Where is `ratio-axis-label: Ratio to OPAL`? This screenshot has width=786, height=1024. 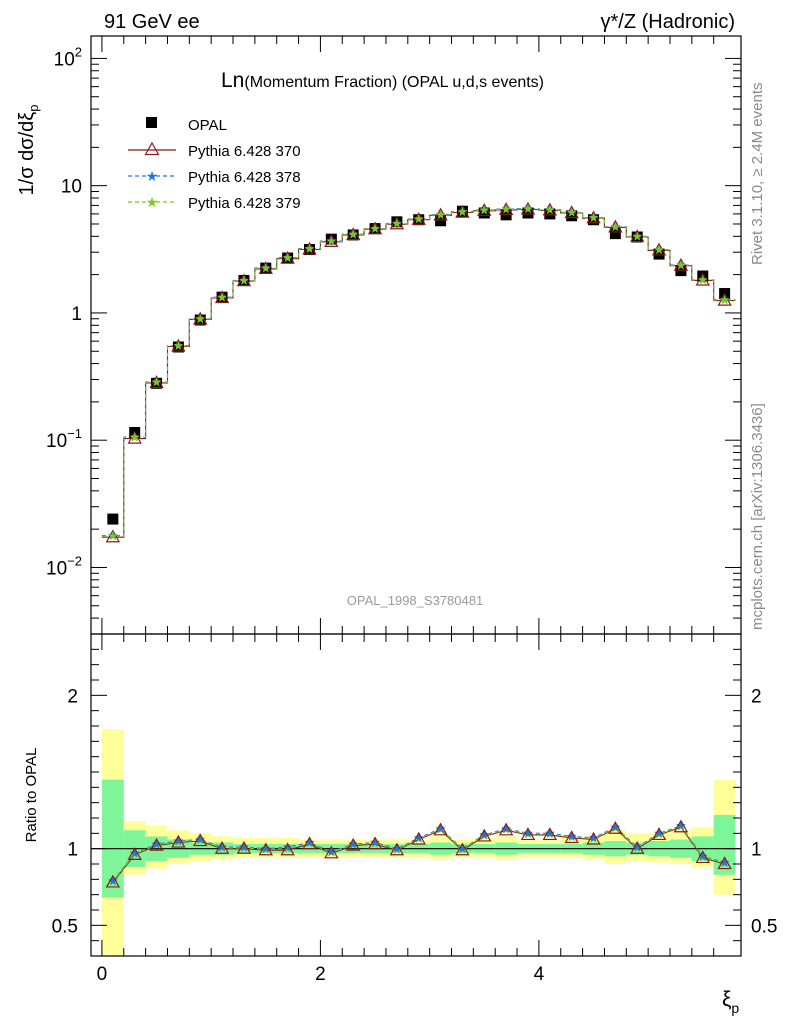
ratio-axis-label: Ratio to OPAL is located at coordinates (31, 795).